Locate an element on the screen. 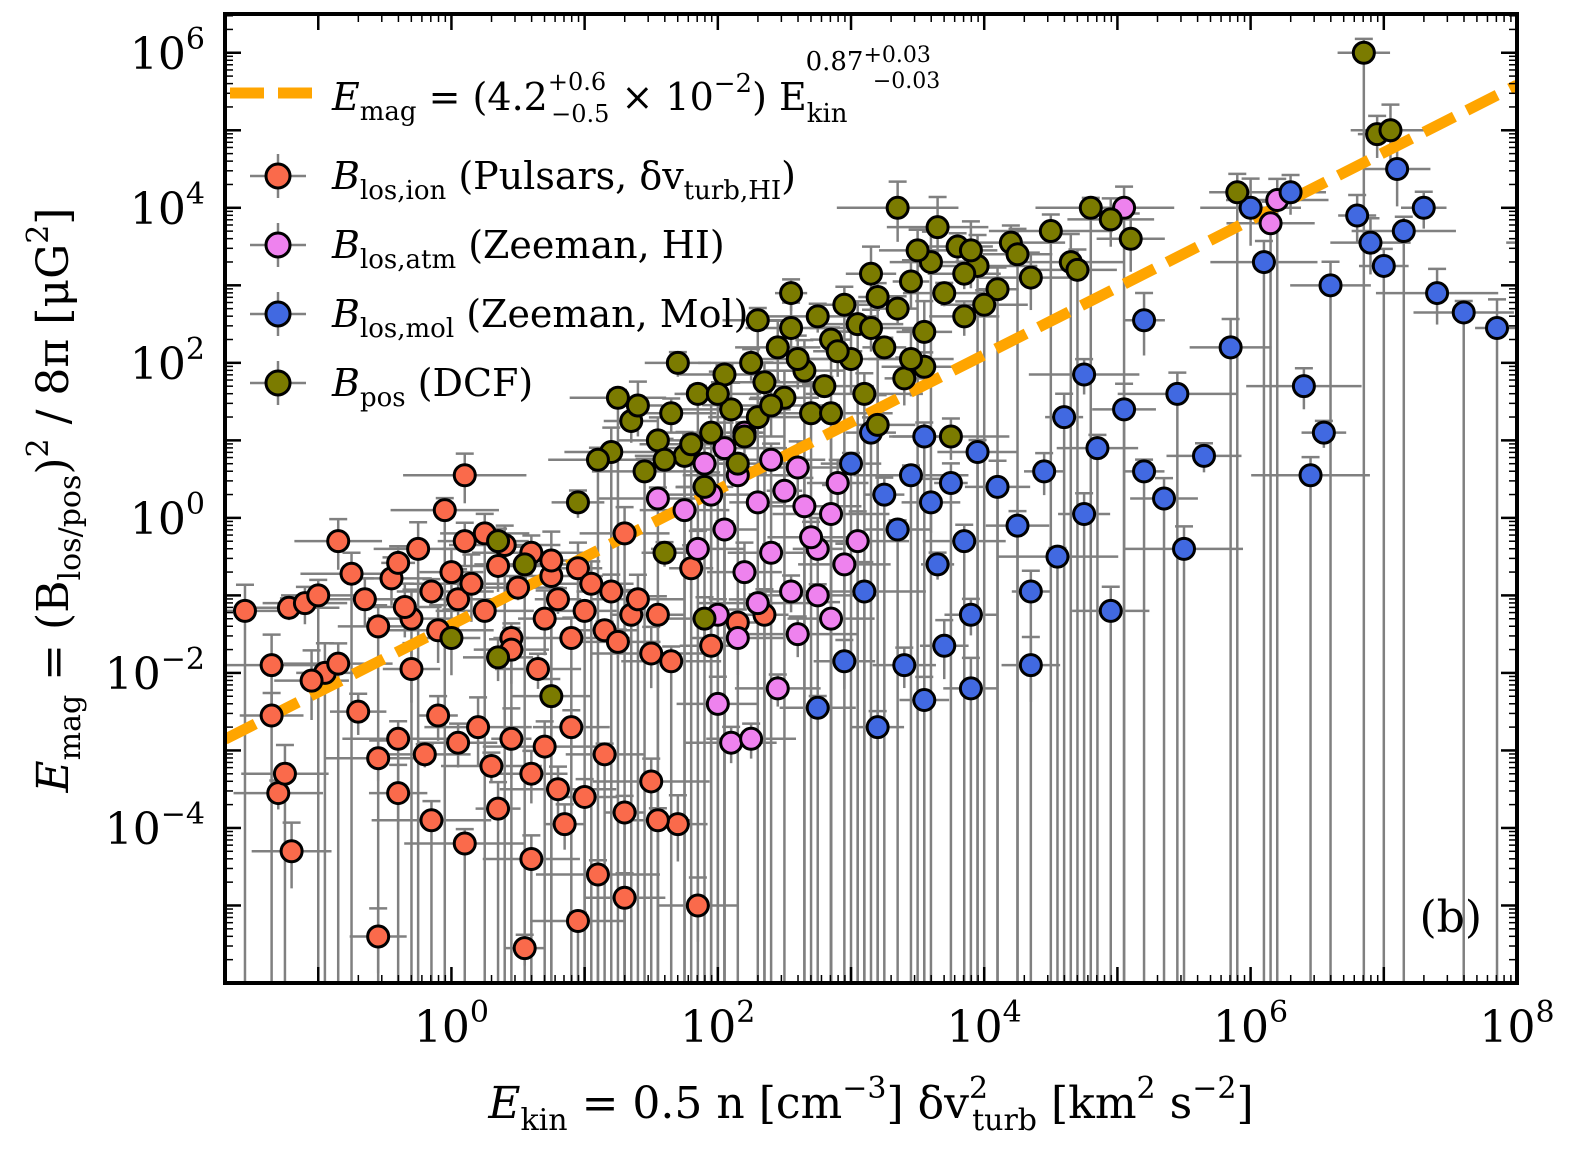 The height and width of the screenshot is (1167, 1578). legend-entry-zeeman_hi: Blos,atm (Zeeman, HI) is located at coordinates (487, 249).